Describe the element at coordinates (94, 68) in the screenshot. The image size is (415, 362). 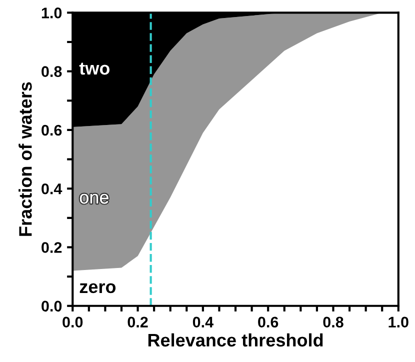
I see `series-label: two` at that location.